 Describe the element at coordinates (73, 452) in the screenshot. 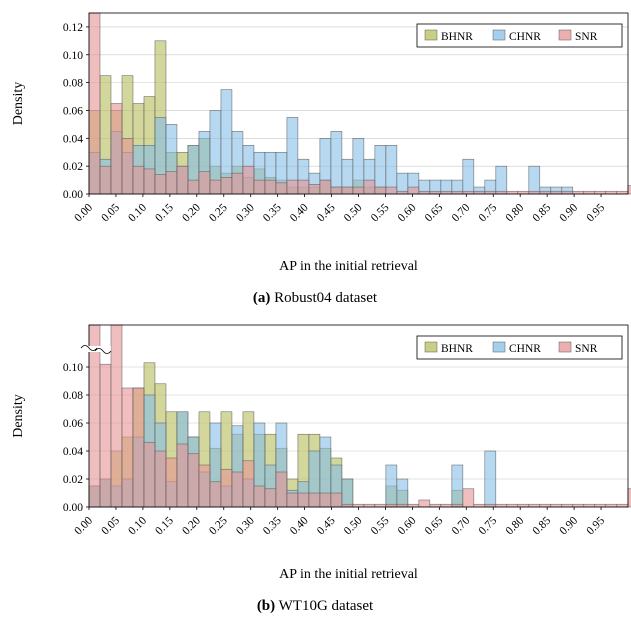

I see `y-tick-label: 0.04` at that location.